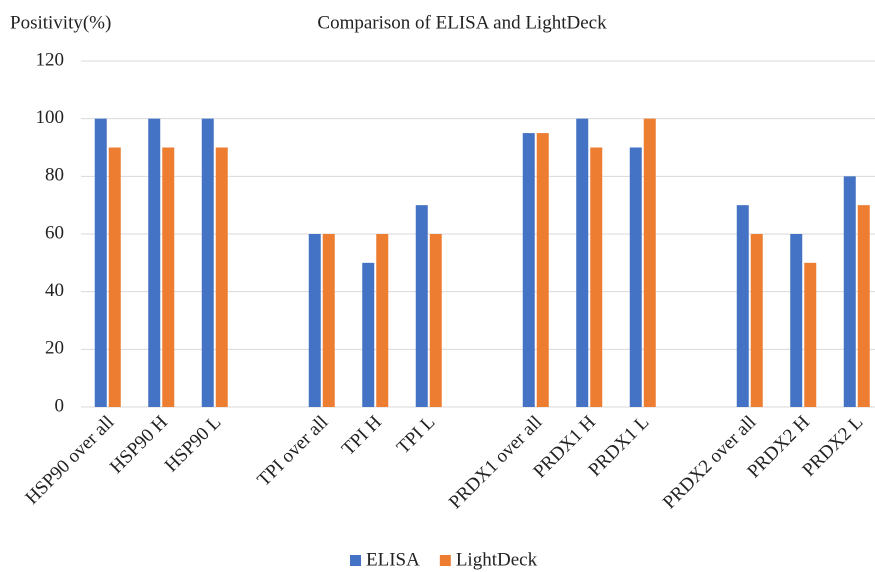 Image resolution: width=875 pixels, height=572 pixels. Describe the element at coordinates (60, 405) in the screenshot. I see `y-tick-label: 0` at that location.